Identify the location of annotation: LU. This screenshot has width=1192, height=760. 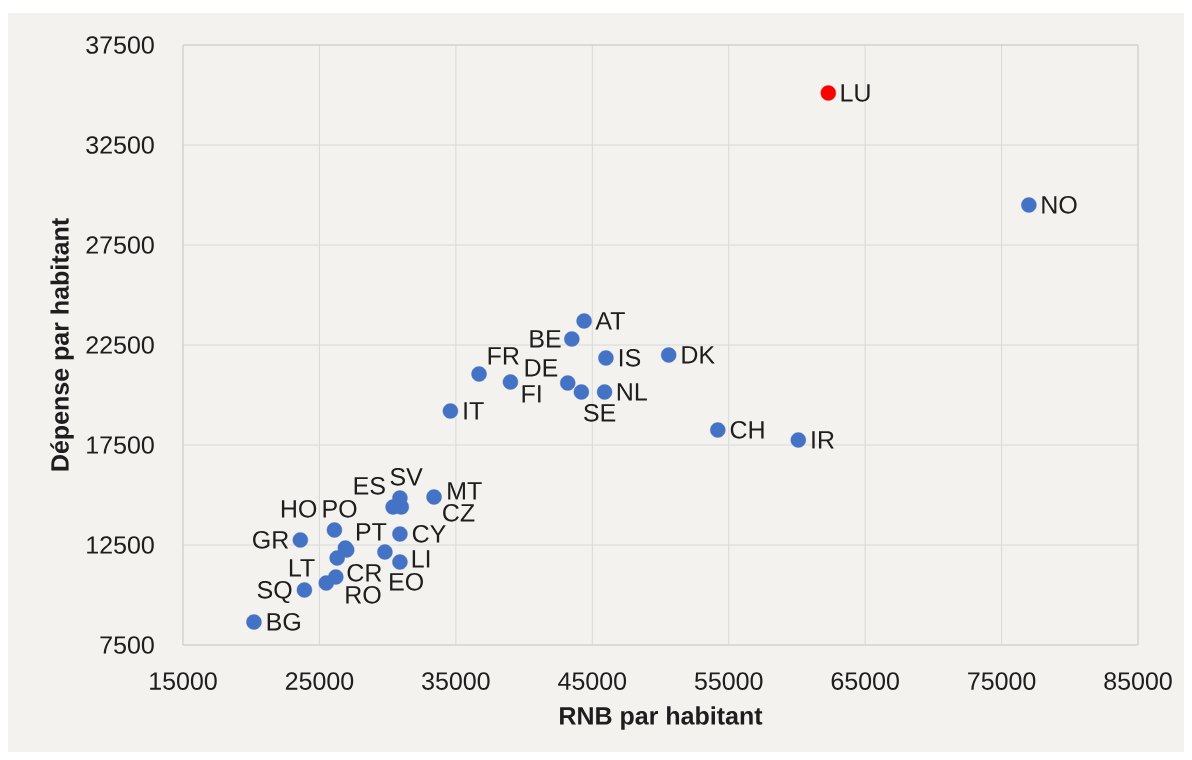
(855, 93).